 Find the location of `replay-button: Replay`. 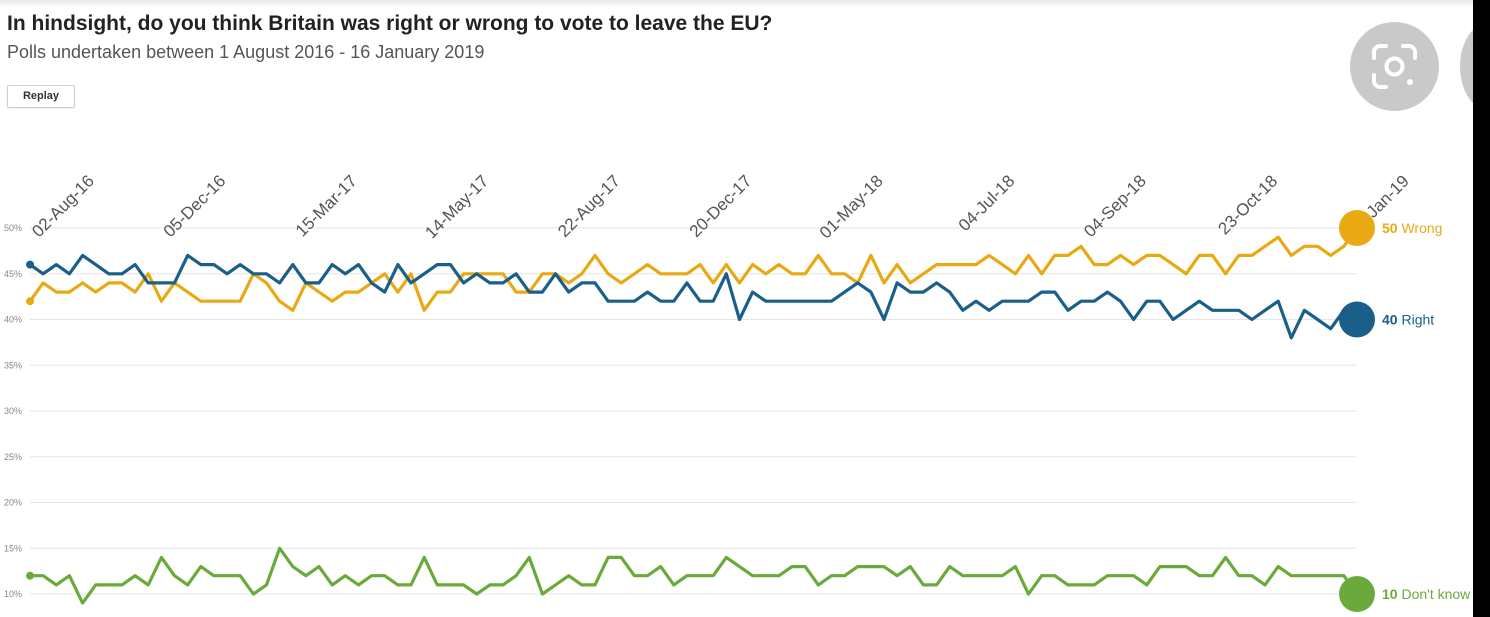

replay-button: Replay is located at coordinates (41, 96).